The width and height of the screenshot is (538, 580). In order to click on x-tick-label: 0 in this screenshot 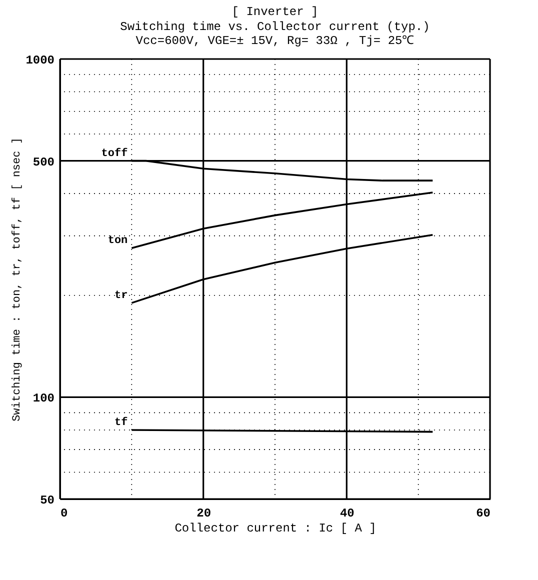, I will do `click(64, 513)`.